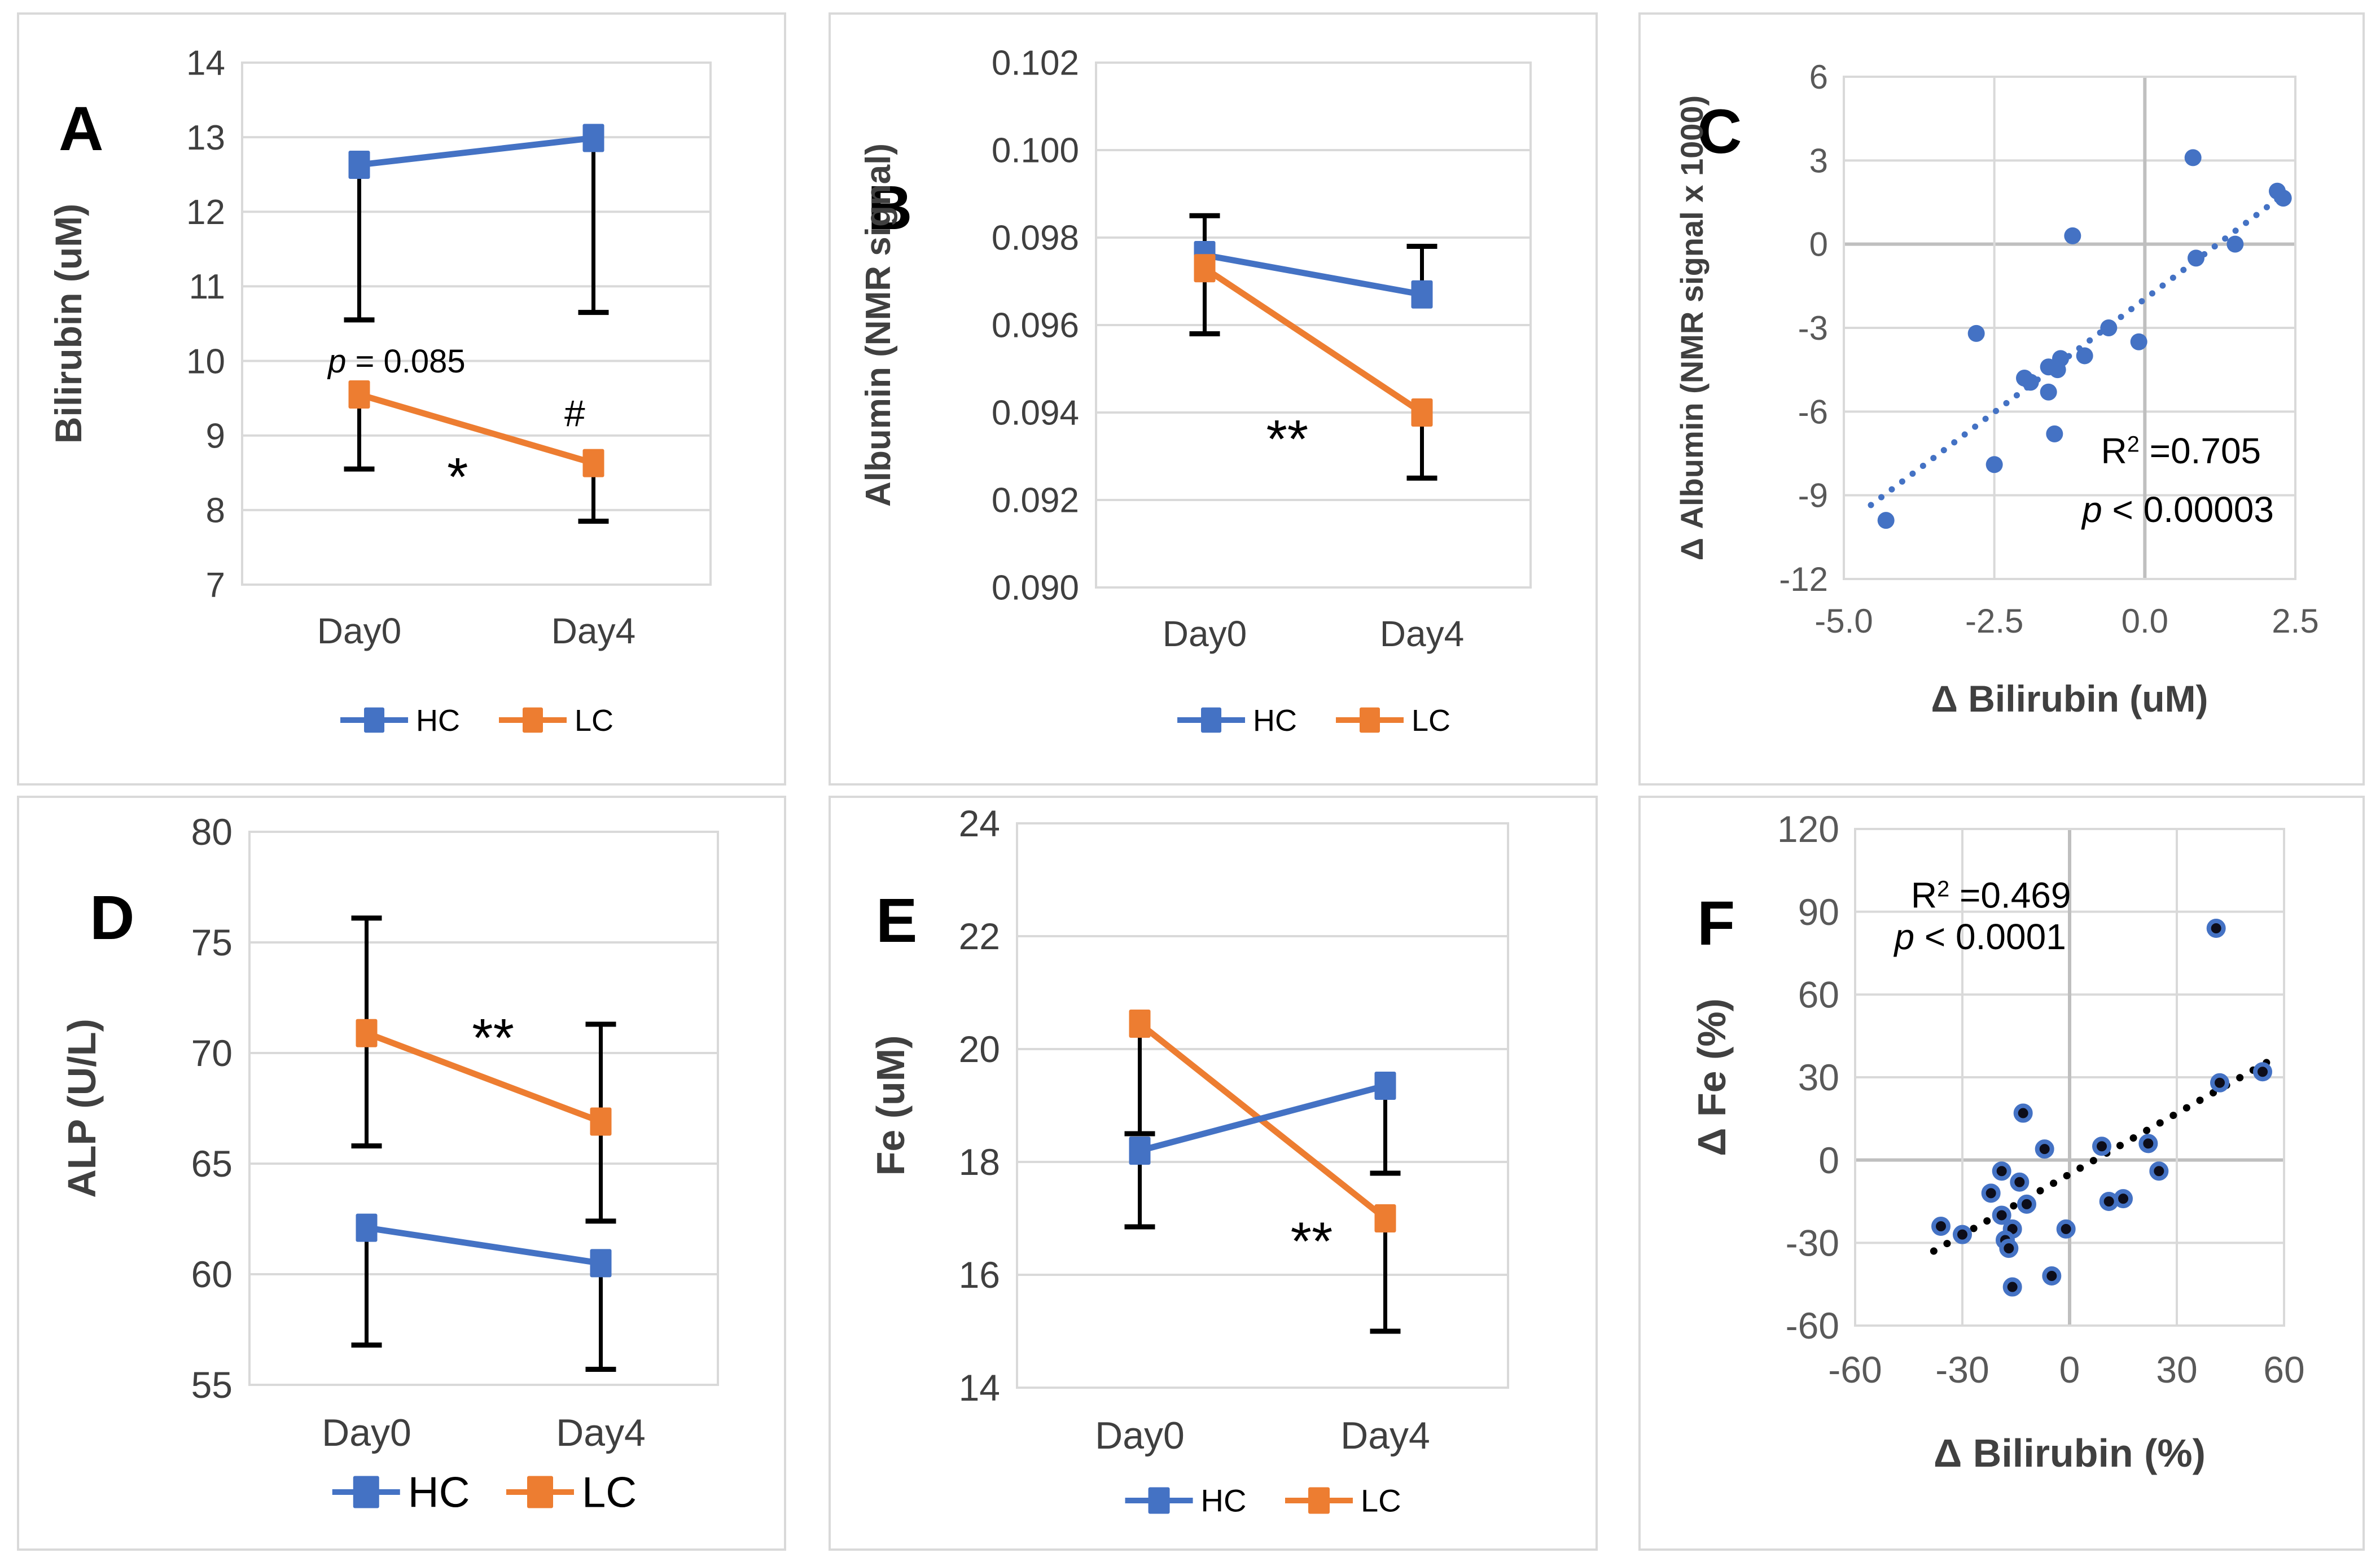 The image size is (2380, 1553). What do you see at coordinates (205, 213) in the screenshot?
I see `y-tick-label: 12` at bounding box center [205, 213].